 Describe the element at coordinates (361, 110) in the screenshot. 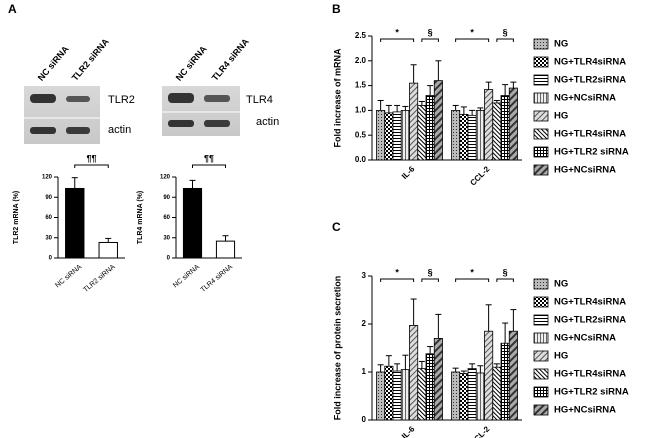

I see `y-tick-label: 1.0` at that location.